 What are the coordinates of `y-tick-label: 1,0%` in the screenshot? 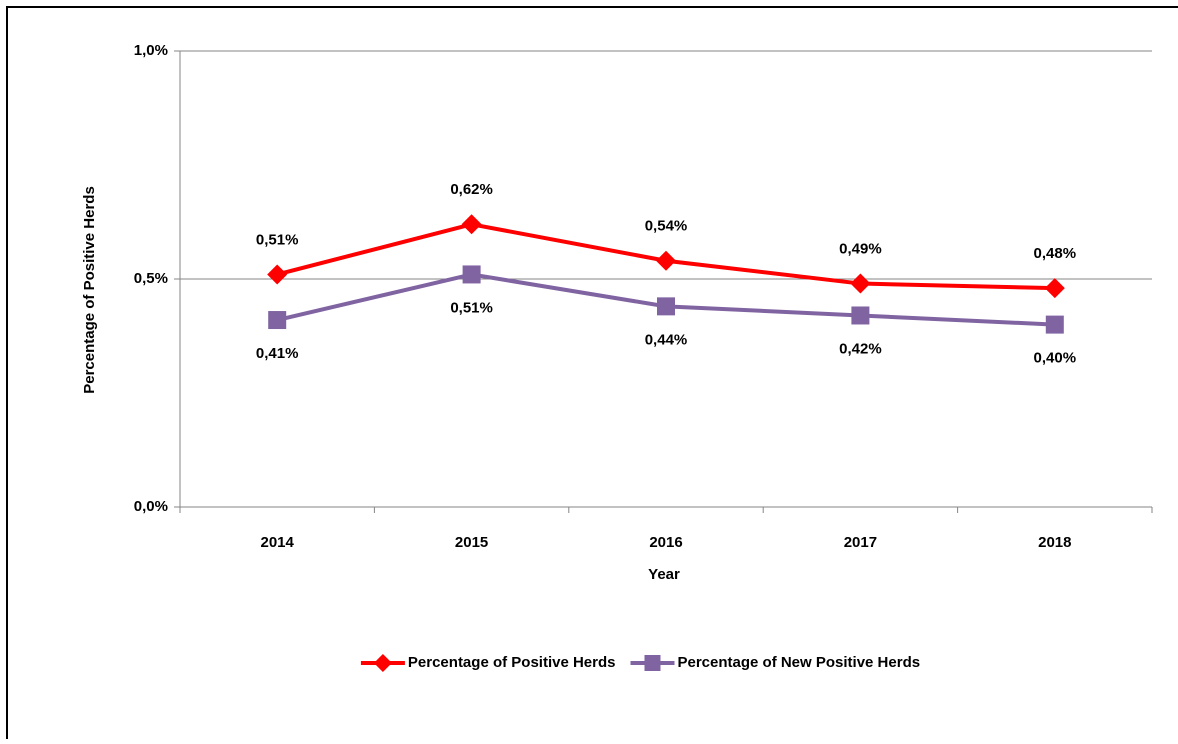 It's located at (151, 50).